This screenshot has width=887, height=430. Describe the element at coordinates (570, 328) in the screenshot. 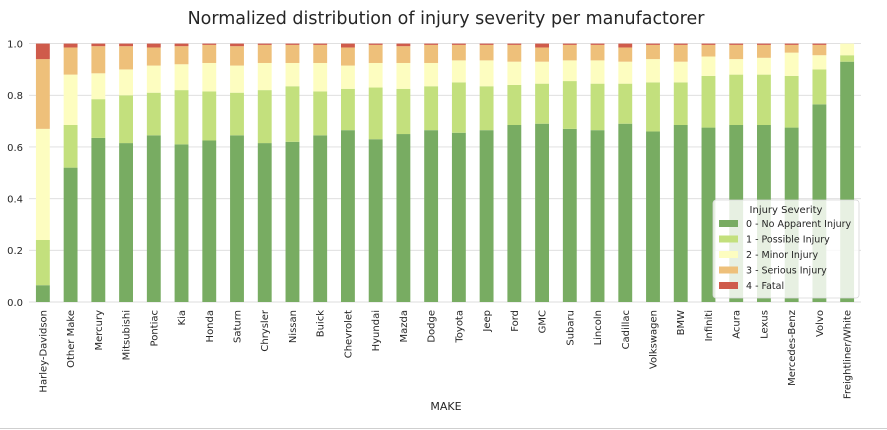

I see `x-tick-label: Subaru` at that location.